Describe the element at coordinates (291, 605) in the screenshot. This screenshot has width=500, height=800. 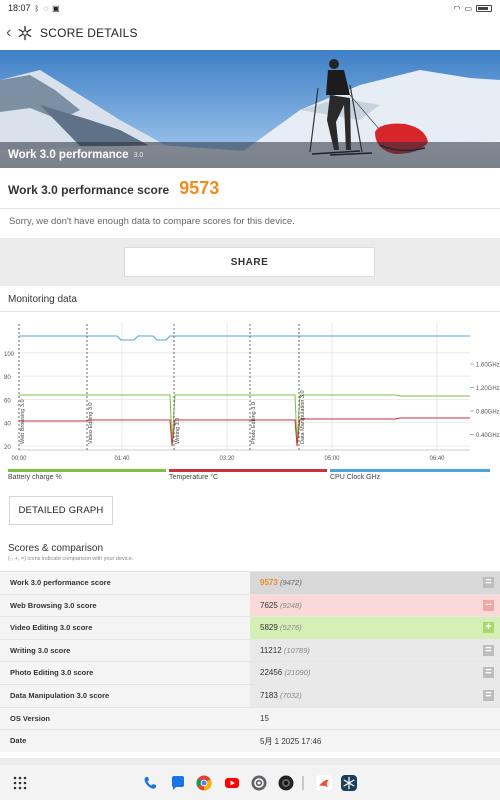
I see `score-average: (9248)` at that location.